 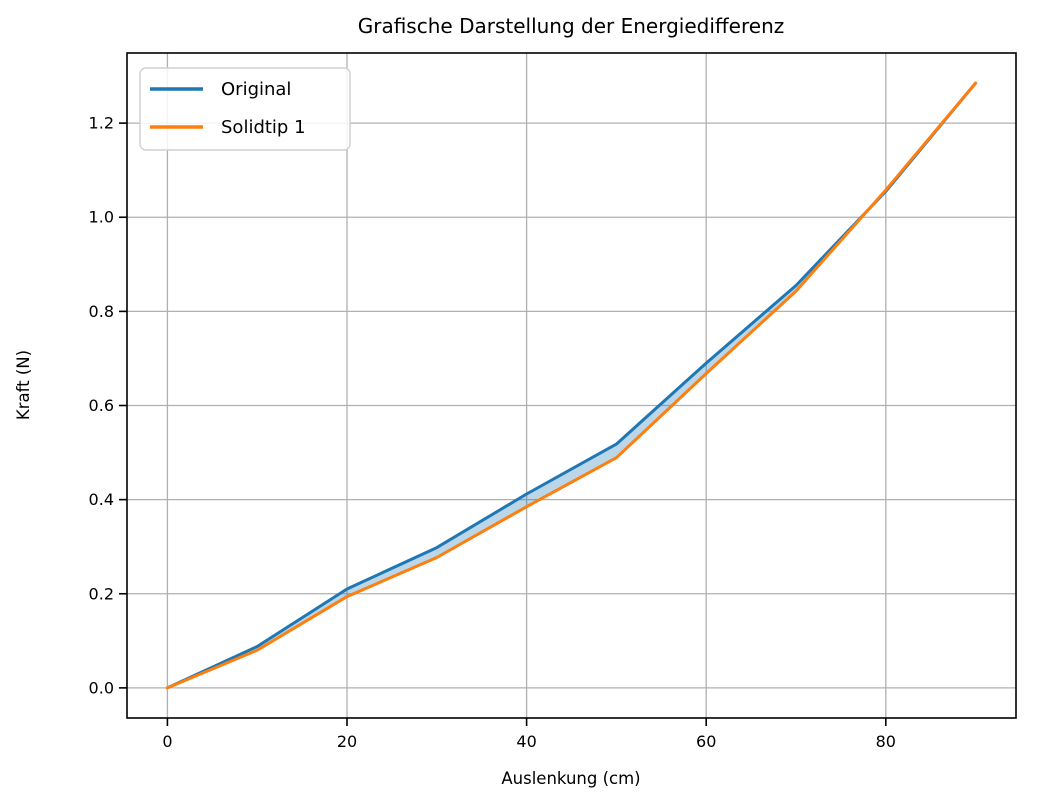 I want to click on y-tick-label: 0.6, so click(x=101, y=405).